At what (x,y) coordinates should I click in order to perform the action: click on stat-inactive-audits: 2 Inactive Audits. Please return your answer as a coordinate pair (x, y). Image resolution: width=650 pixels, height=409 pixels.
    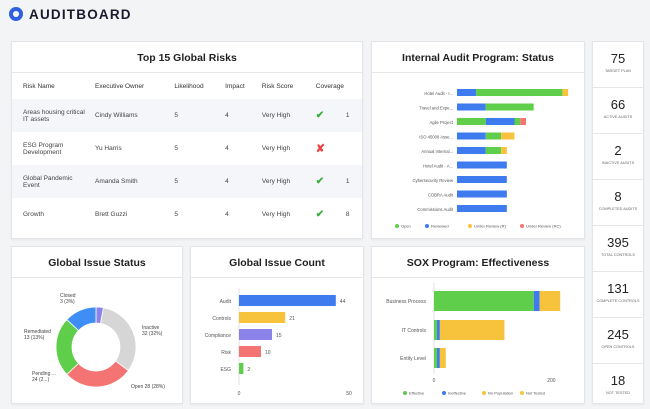
    Looking at the image, I should click on (618, 157).